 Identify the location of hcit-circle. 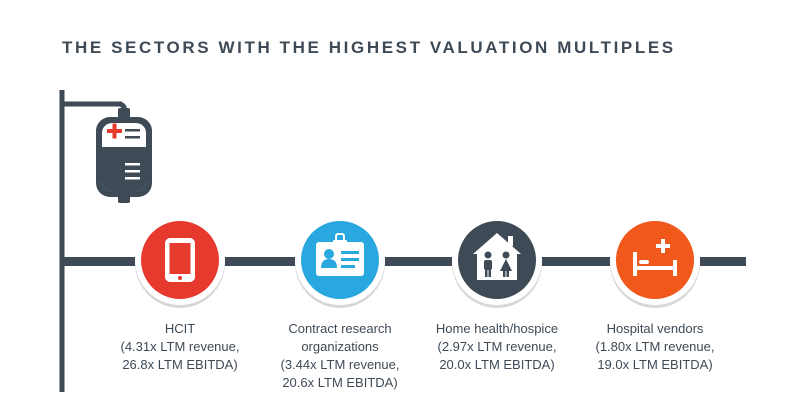
(180, 261).